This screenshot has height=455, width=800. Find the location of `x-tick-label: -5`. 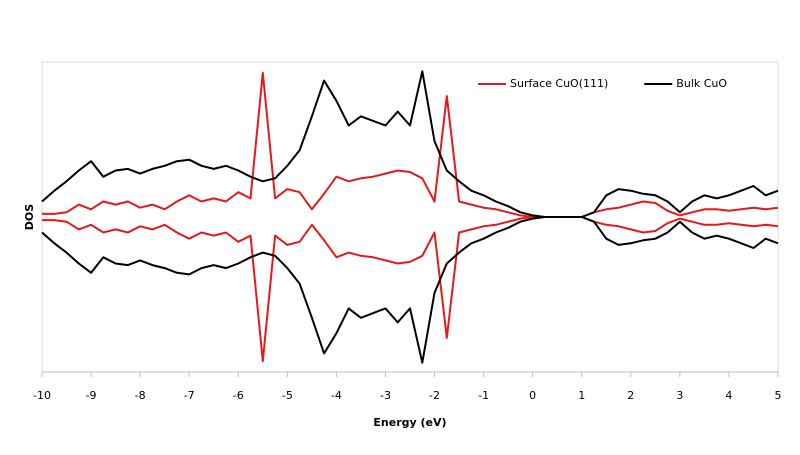

x-tick-label: -5 is located at coordinates (287, 395).